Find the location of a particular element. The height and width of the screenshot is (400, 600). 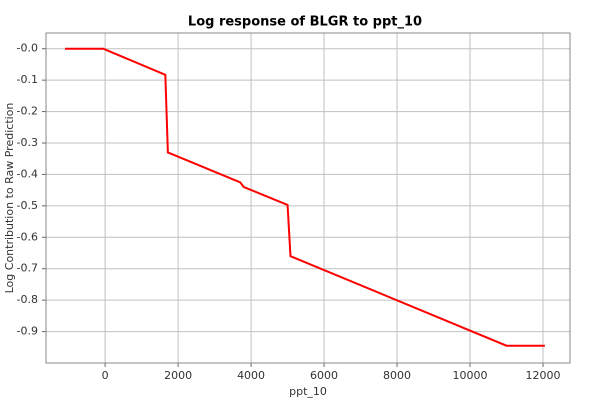

y-tick-label: -0.0 is located at coordinates (27, 48).